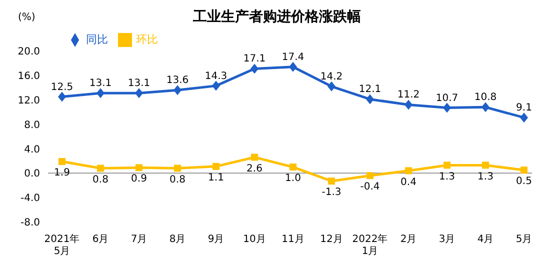  Describe the element at coordinates (139, 239) in the screenshot. I see `x-tick-label: 7月` at that location.